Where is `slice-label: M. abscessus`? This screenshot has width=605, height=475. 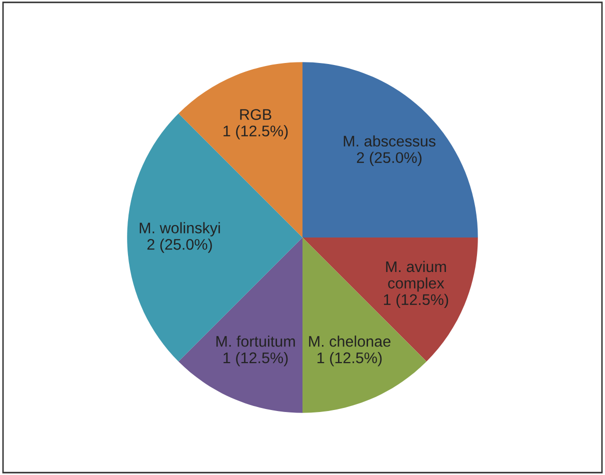
slice-label: M. abscessus is located at coordinates (390, 141).